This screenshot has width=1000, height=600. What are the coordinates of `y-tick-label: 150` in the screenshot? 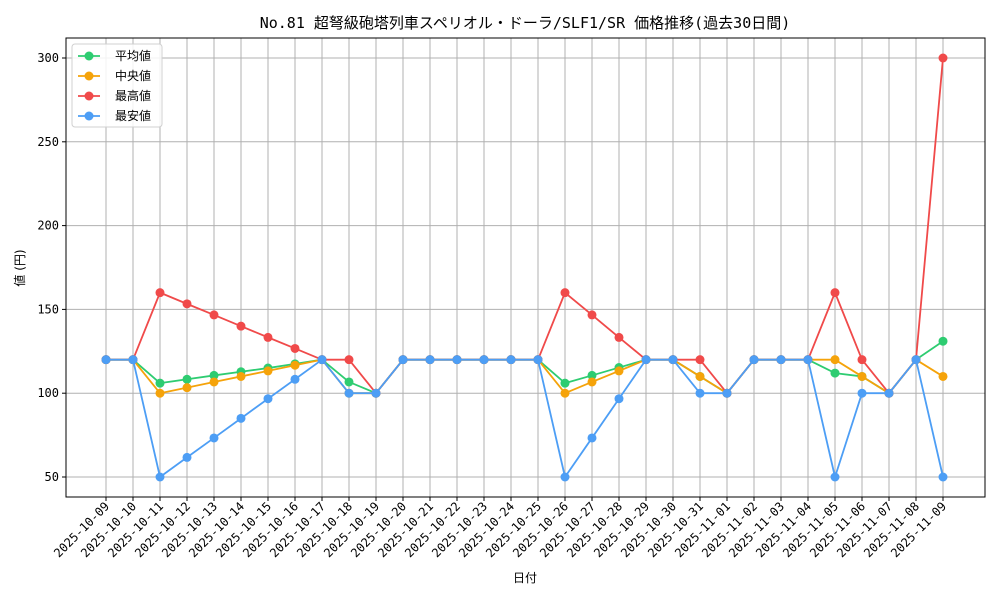 It's located at (48, 309).